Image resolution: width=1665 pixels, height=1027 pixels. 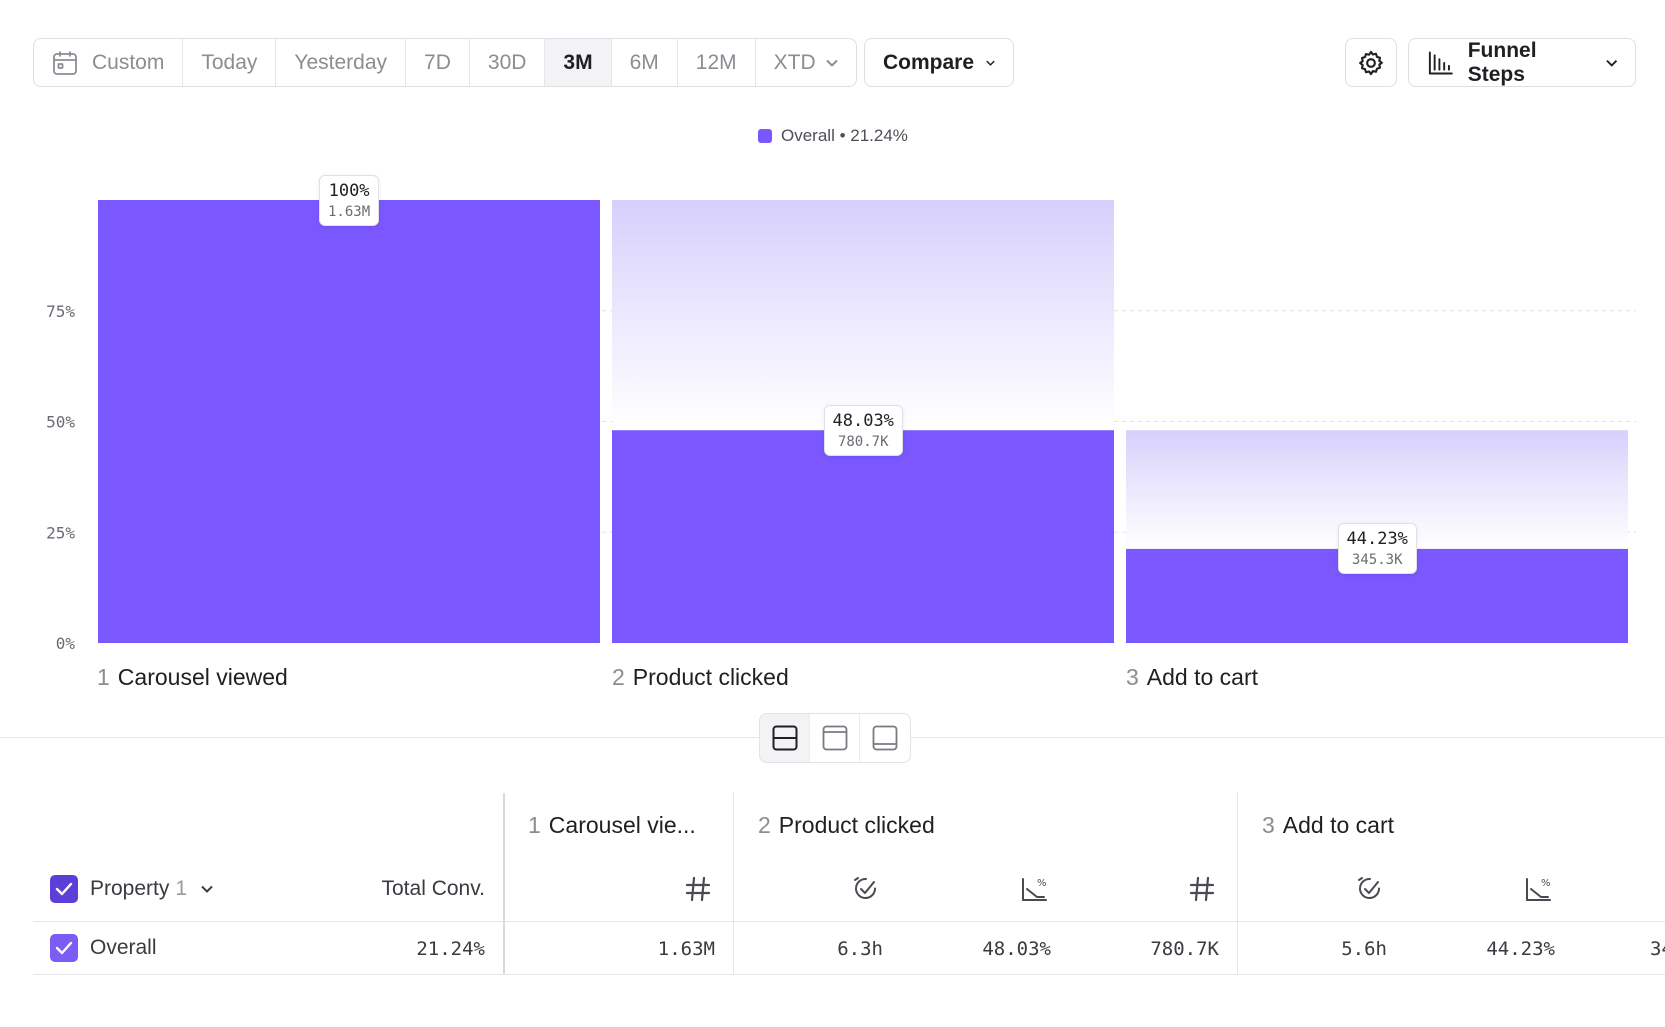 What do you see at coordinates (60, 532) in the screenshot?
I see `y-tick-label: 25%` at bounding box center [60, 532].